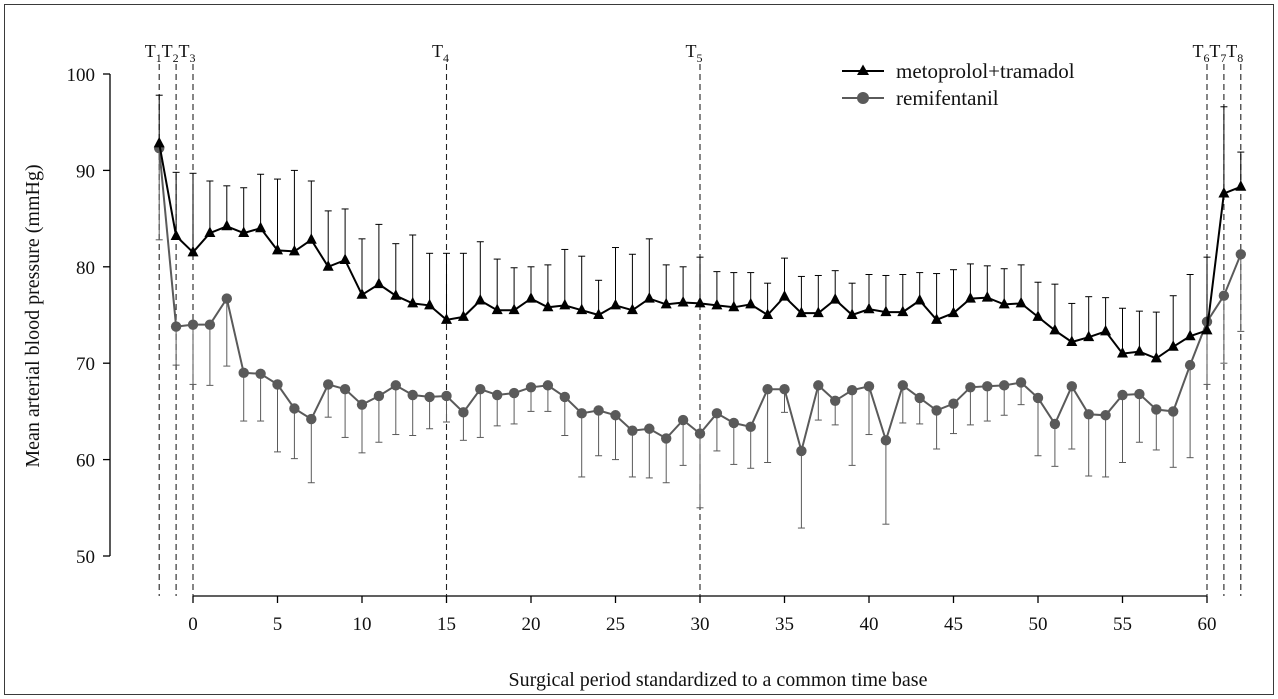  I want to click on x-tick-label-40: 40, so click(869, 624).